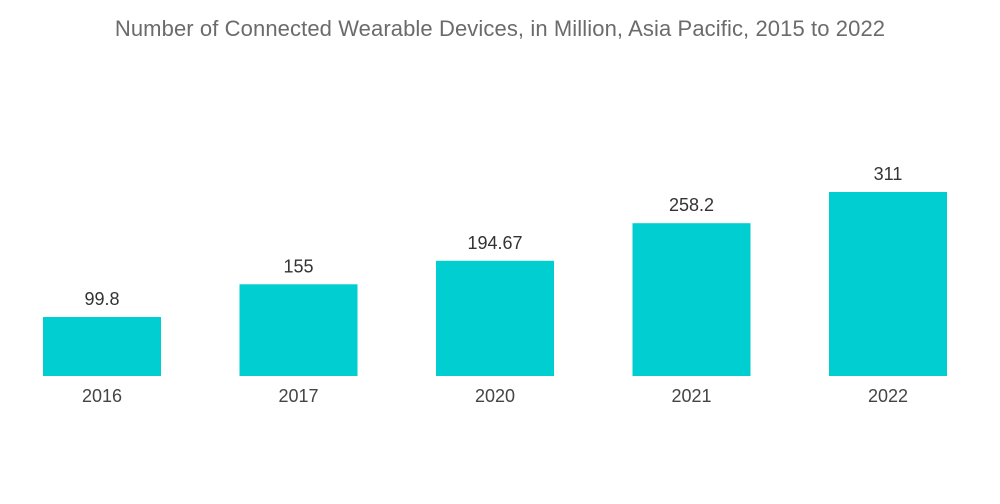 This screenshot has width=1000, height=504. I want to click on bar-2020, so click(495, 318).